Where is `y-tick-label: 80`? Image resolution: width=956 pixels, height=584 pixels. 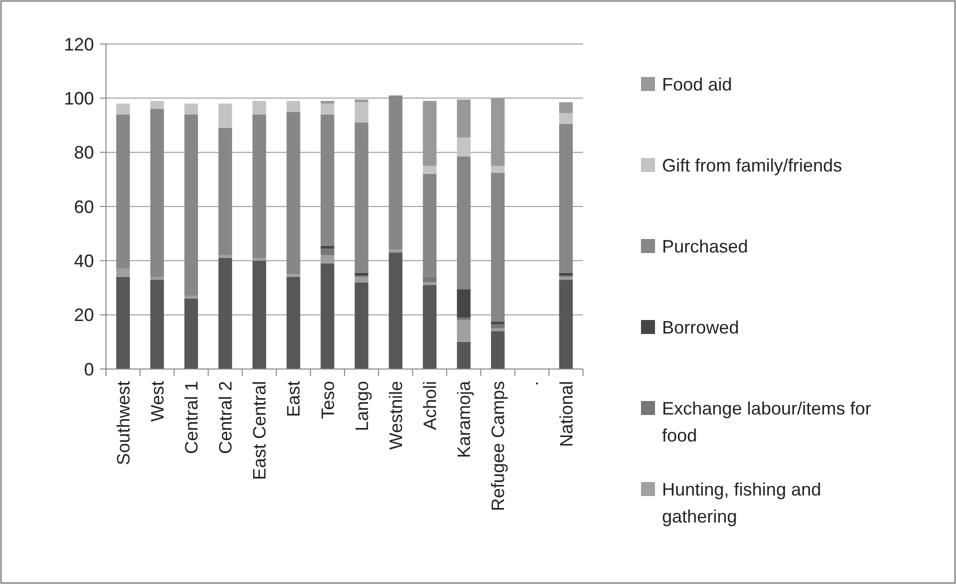
y-tick-label: 80 is located at coordinates (84, 152).